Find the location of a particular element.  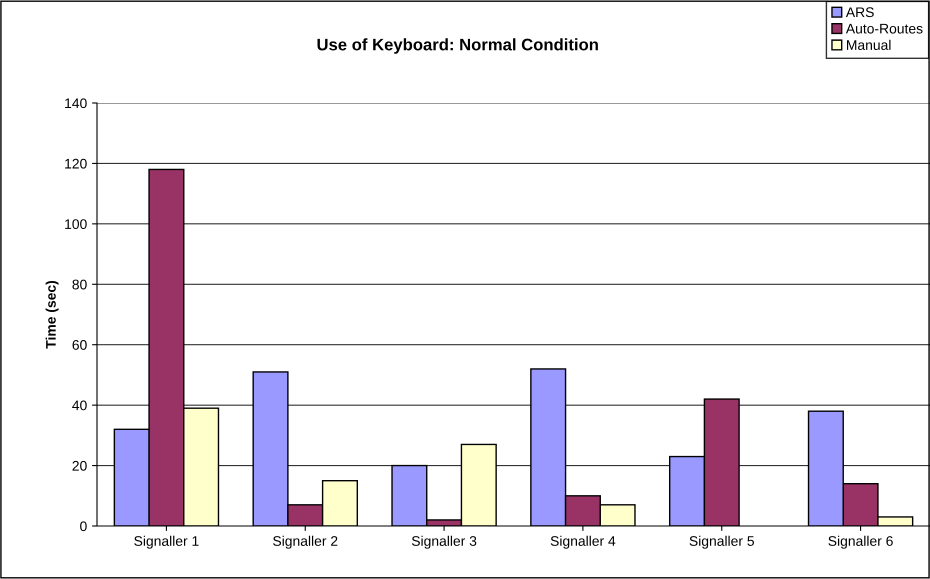

x-tick-label: Signaller 5 is located at coordinates (722, 542).